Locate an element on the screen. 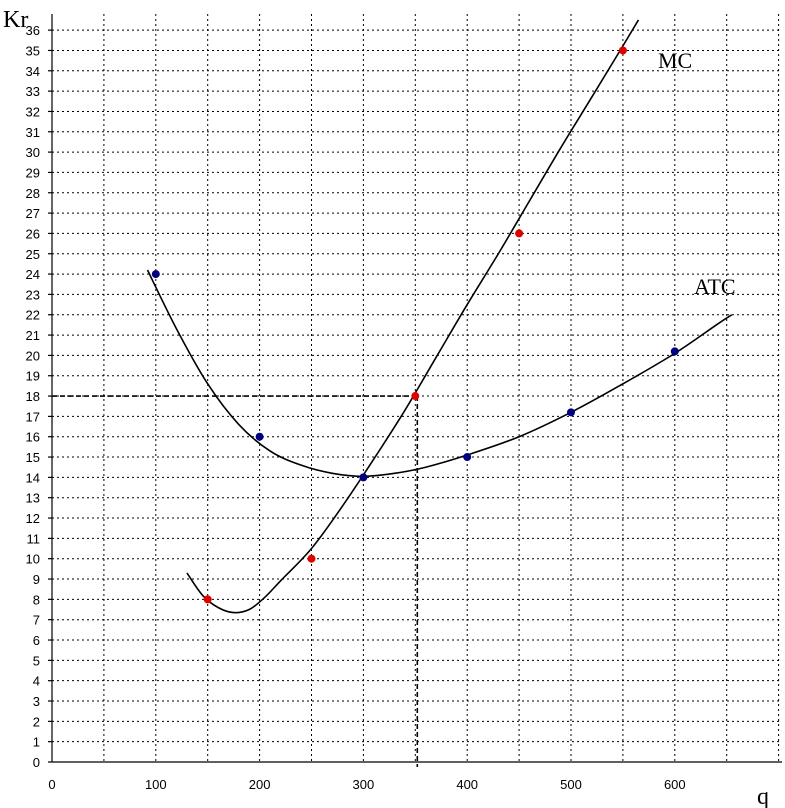 Image resolution: width=785 pixels, height=808 pixels. y-tick-label: 13 is located at coordinates (33, 498).